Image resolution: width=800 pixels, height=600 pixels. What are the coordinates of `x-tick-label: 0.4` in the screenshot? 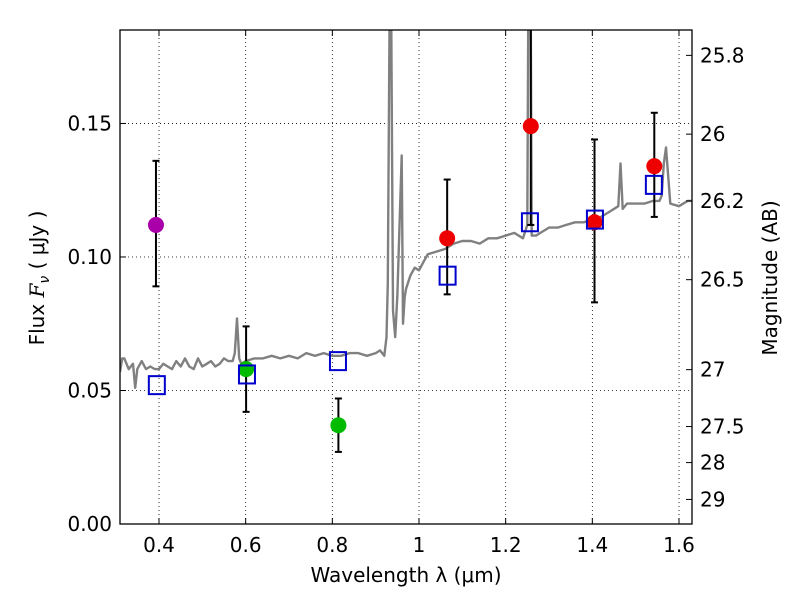 It's located at (159, 545).